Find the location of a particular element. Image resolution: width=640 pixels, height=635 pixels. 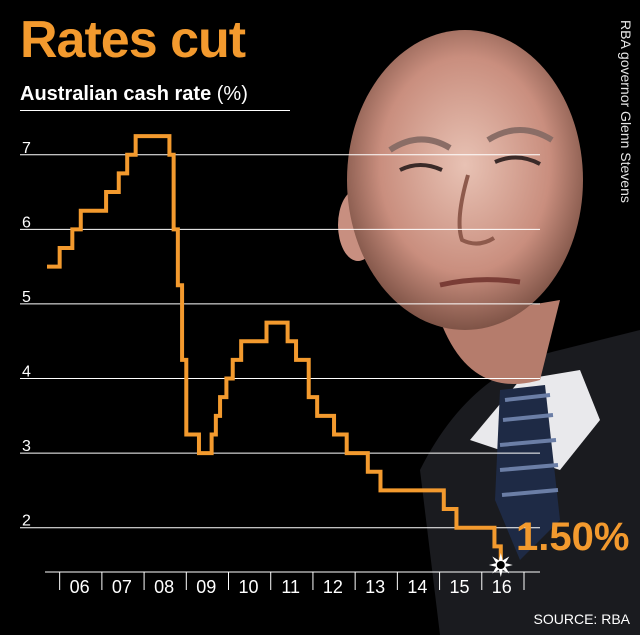

photo-caption: RBA governor Glenn Stevens is located at coordinates (626, 111).